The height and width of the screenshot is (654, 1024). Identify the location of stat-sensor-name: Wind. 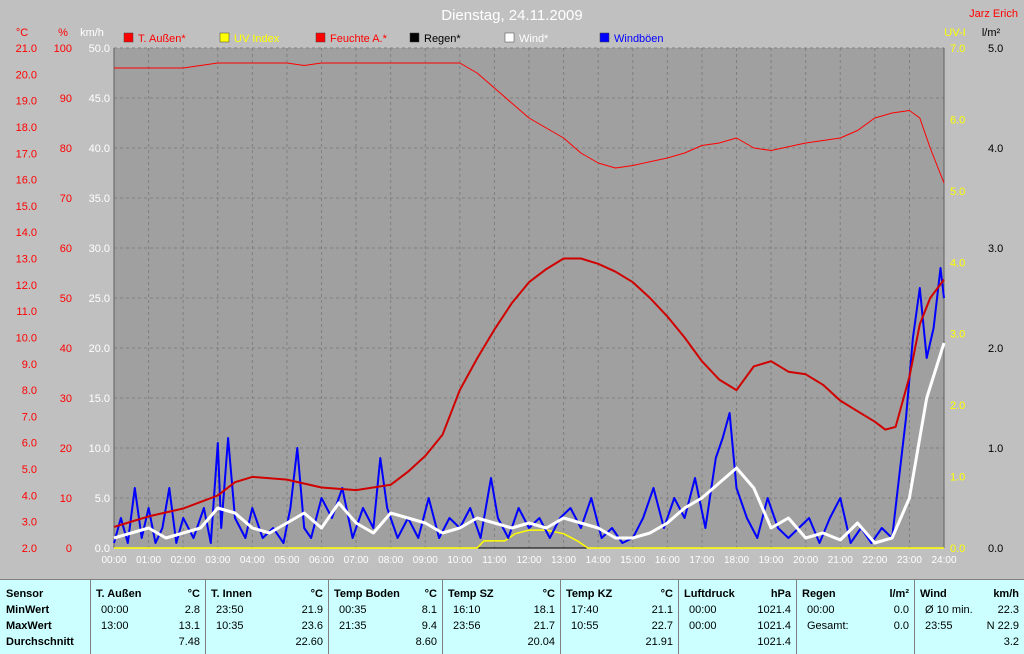
(933, 594).